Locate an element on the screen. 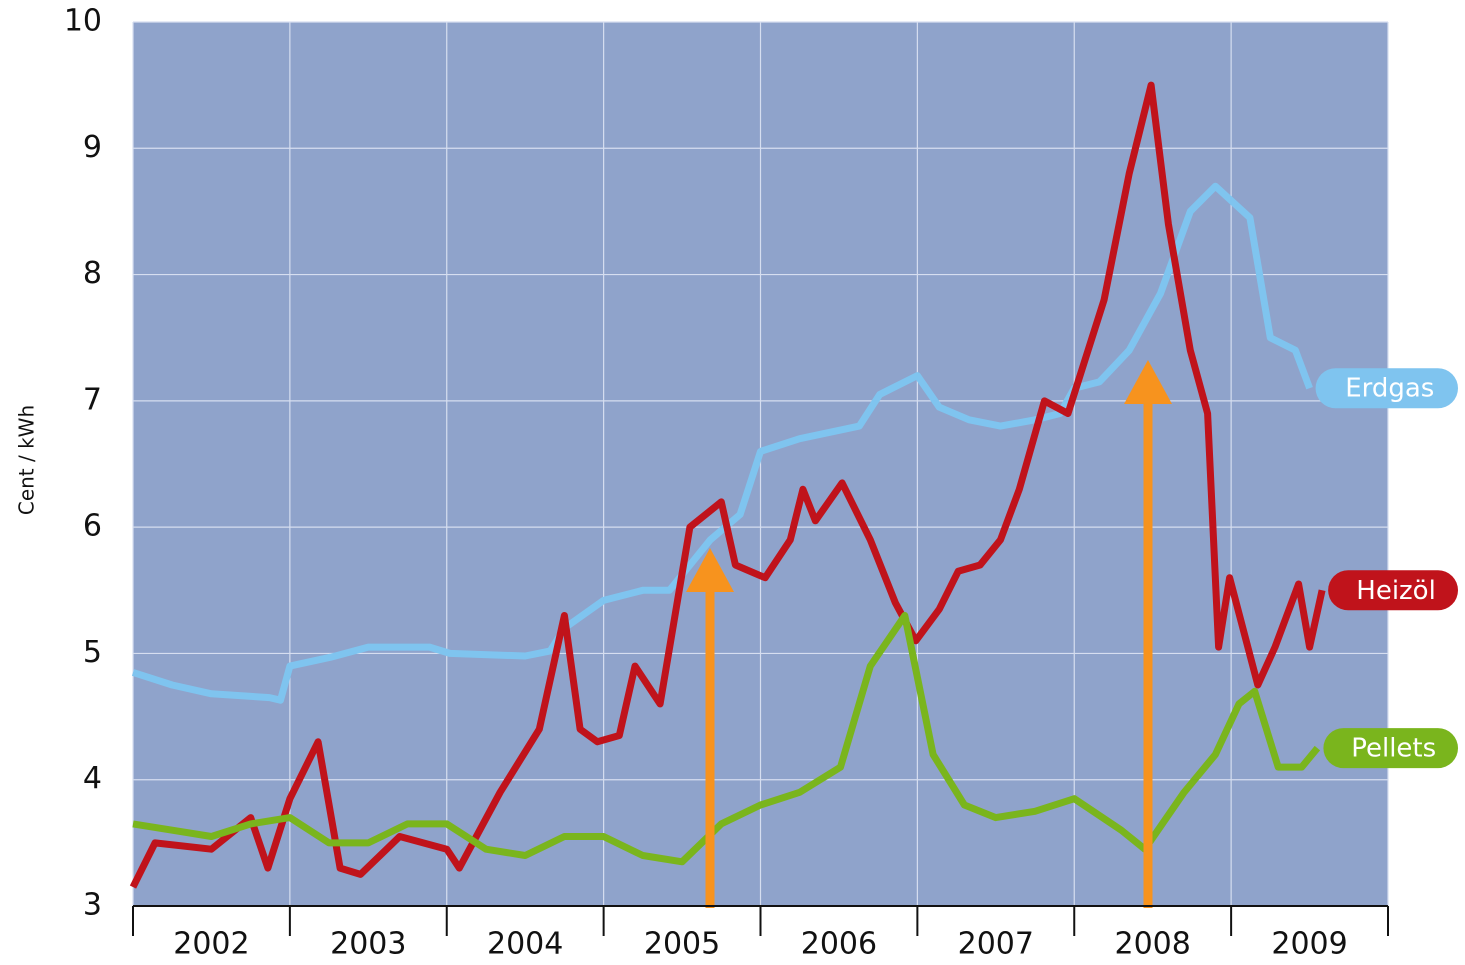 This screenshot has width=1465, height=965. legend-item: Erdgas is located at coordinates (1386, 388).